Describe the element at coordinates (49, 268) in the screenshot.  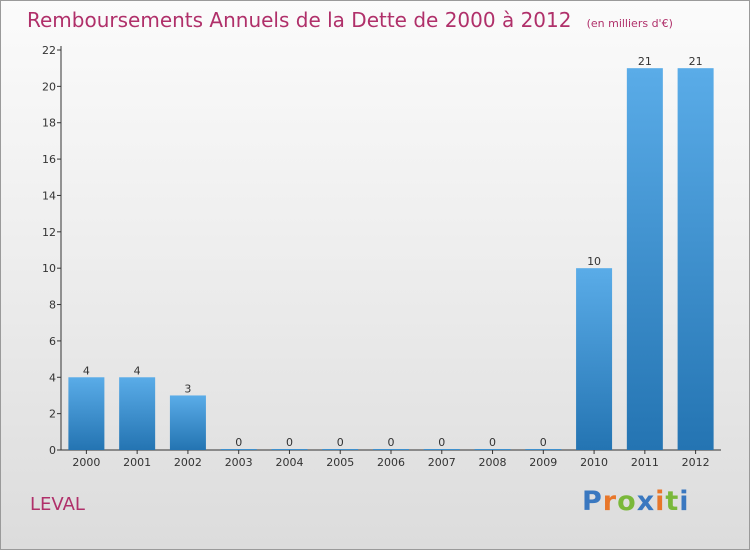
I see `y-tick-label: 10` at that location.